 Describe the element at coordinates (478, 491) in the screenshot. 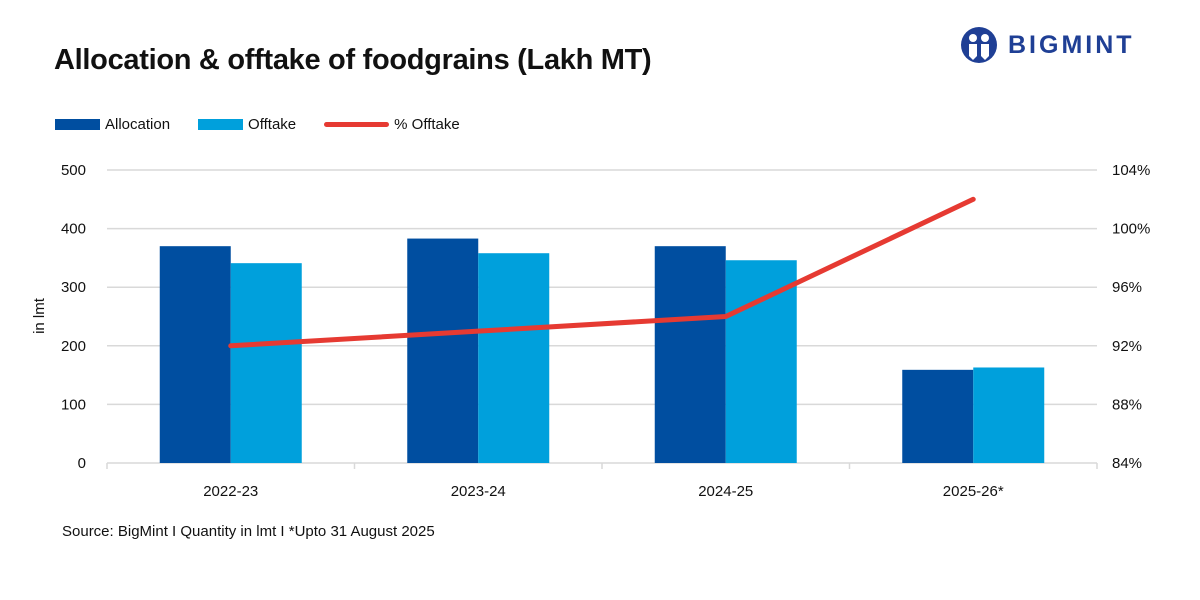

I see `x-tick-label: 2023-24` at that location.